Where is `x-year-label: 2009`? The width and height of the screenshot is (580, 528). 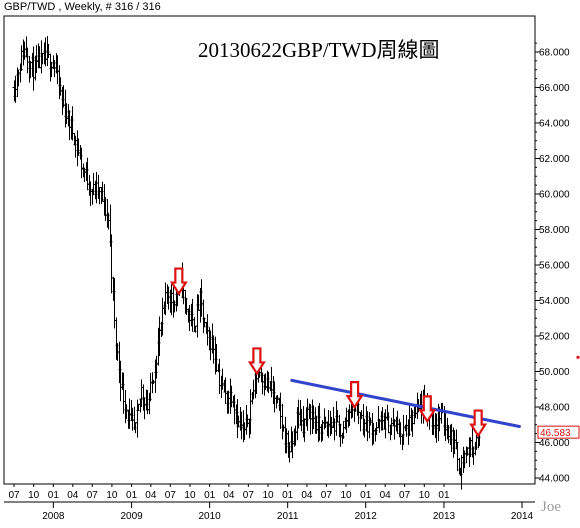 x-year-label: 2009 is located at coordinates (131, 516).